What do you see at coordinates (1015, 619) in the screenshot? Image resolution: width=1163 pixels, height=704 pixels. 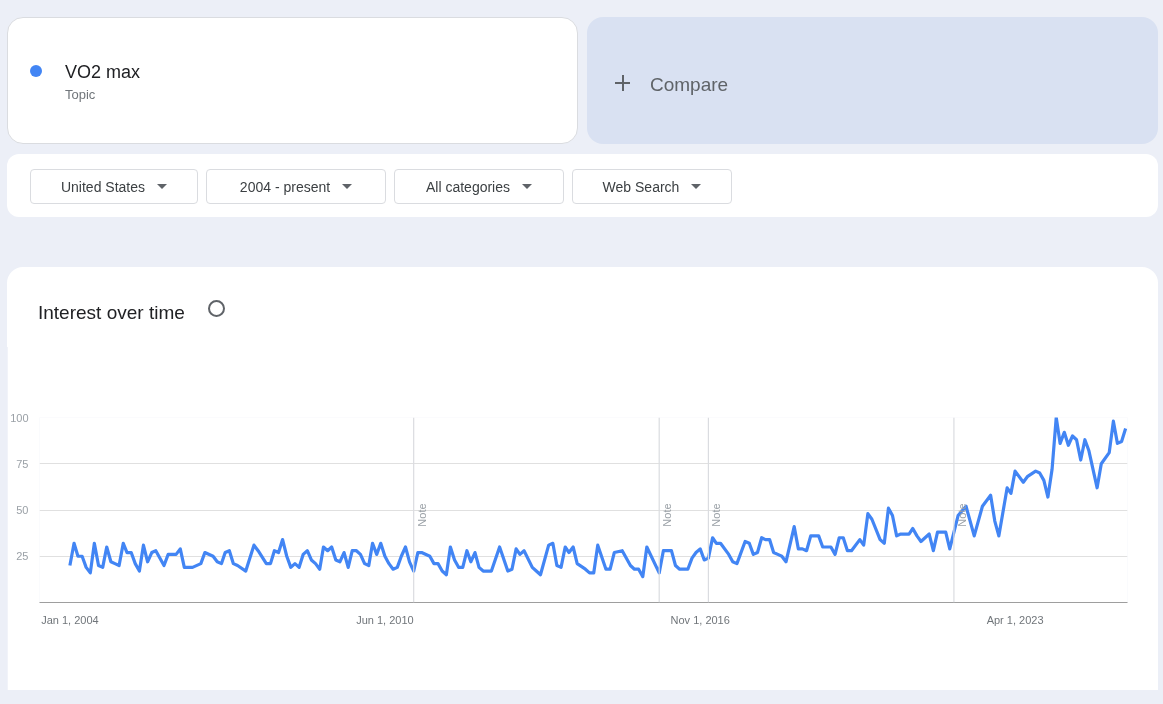 I see `x-tick-label: Apr 1, 2023` at bounding box center [1015, 619].